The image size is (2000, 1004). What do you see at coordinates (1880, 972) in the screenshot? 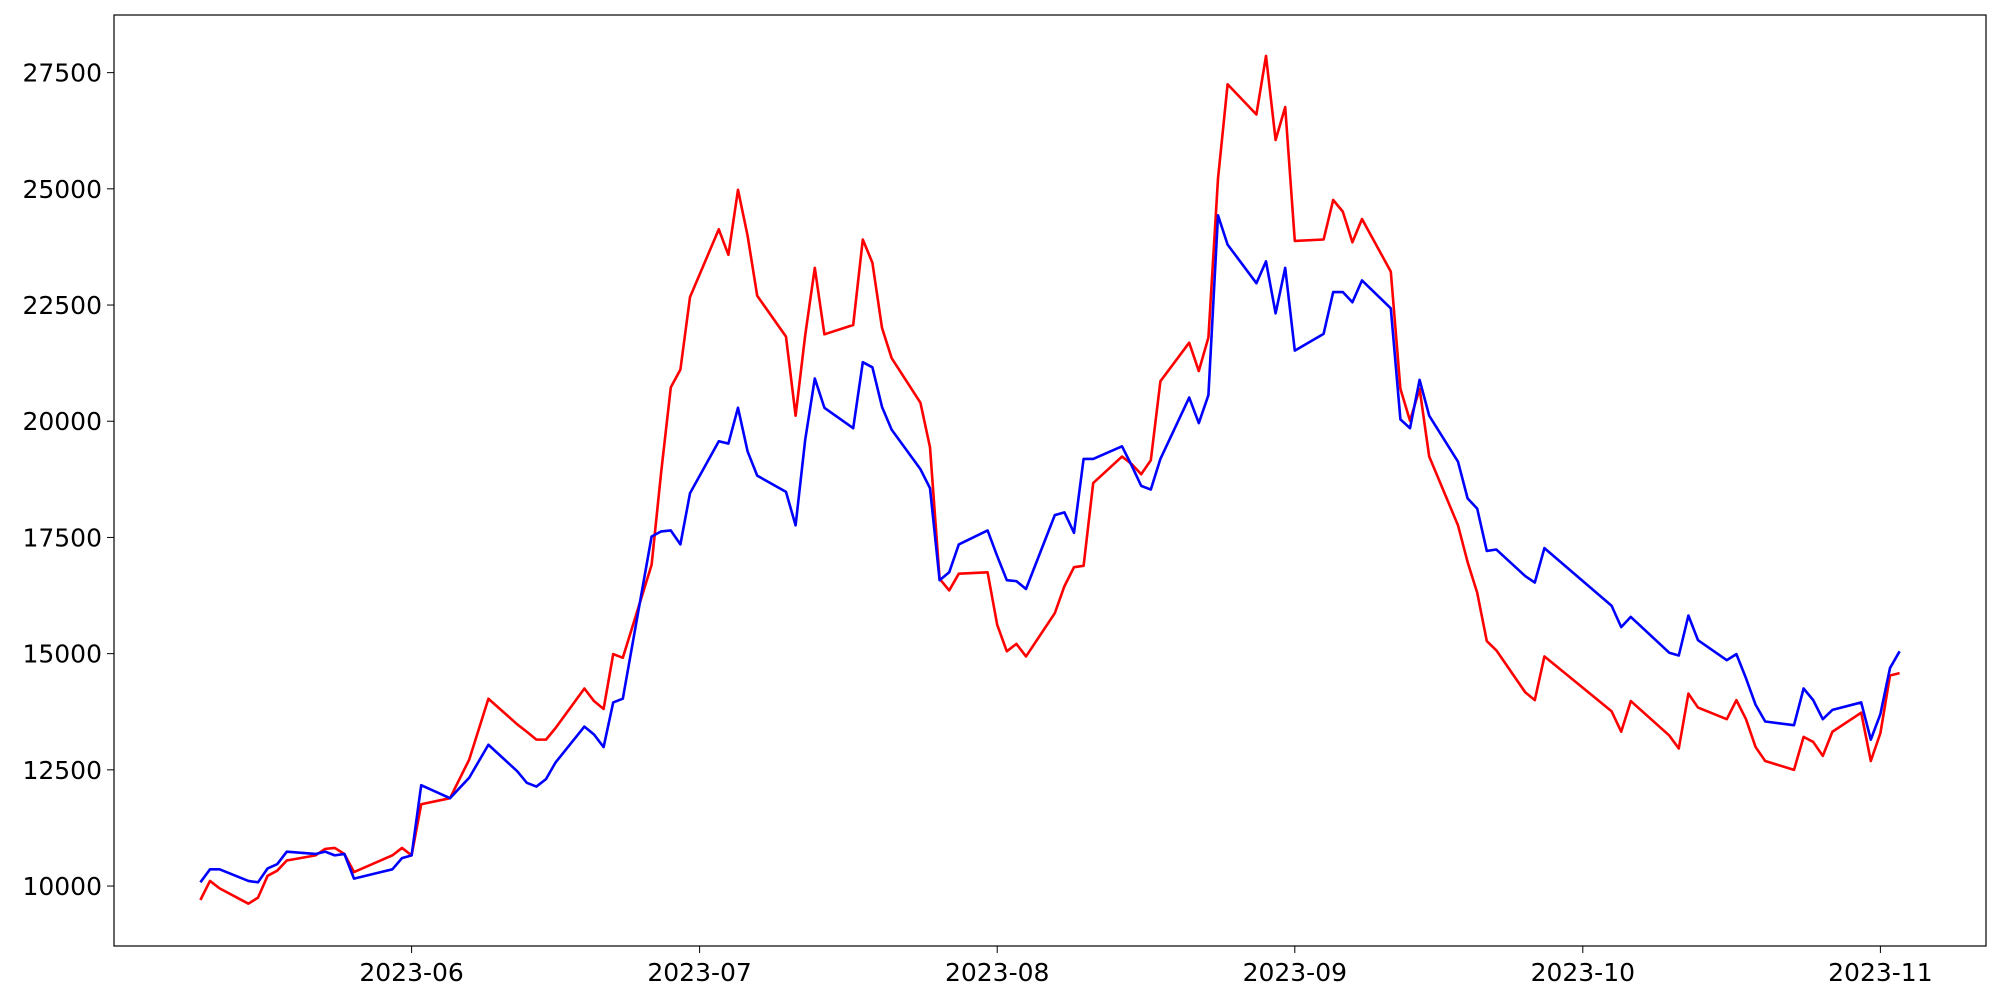
I see `x-tick-label: 2023-11` at bounding box center [1880, 972].